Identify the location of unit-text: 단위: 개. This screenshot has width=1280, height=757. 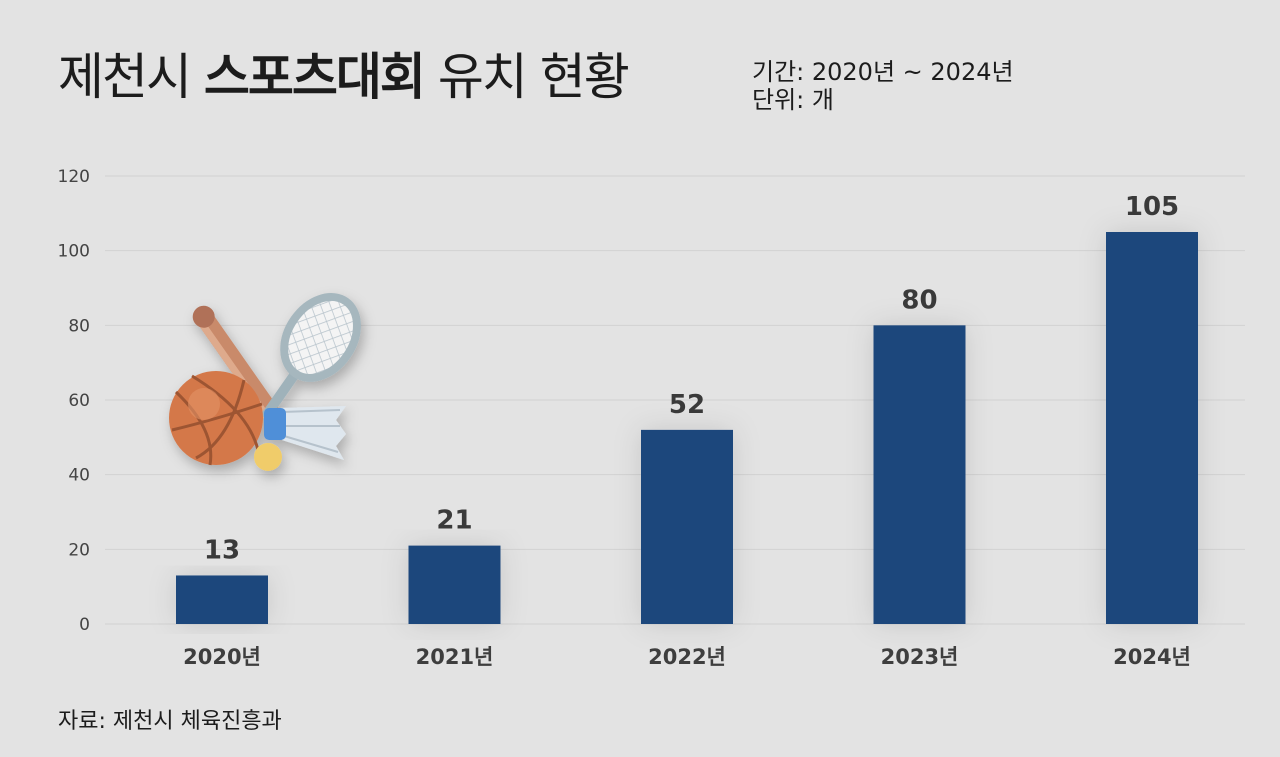
(793, 100).